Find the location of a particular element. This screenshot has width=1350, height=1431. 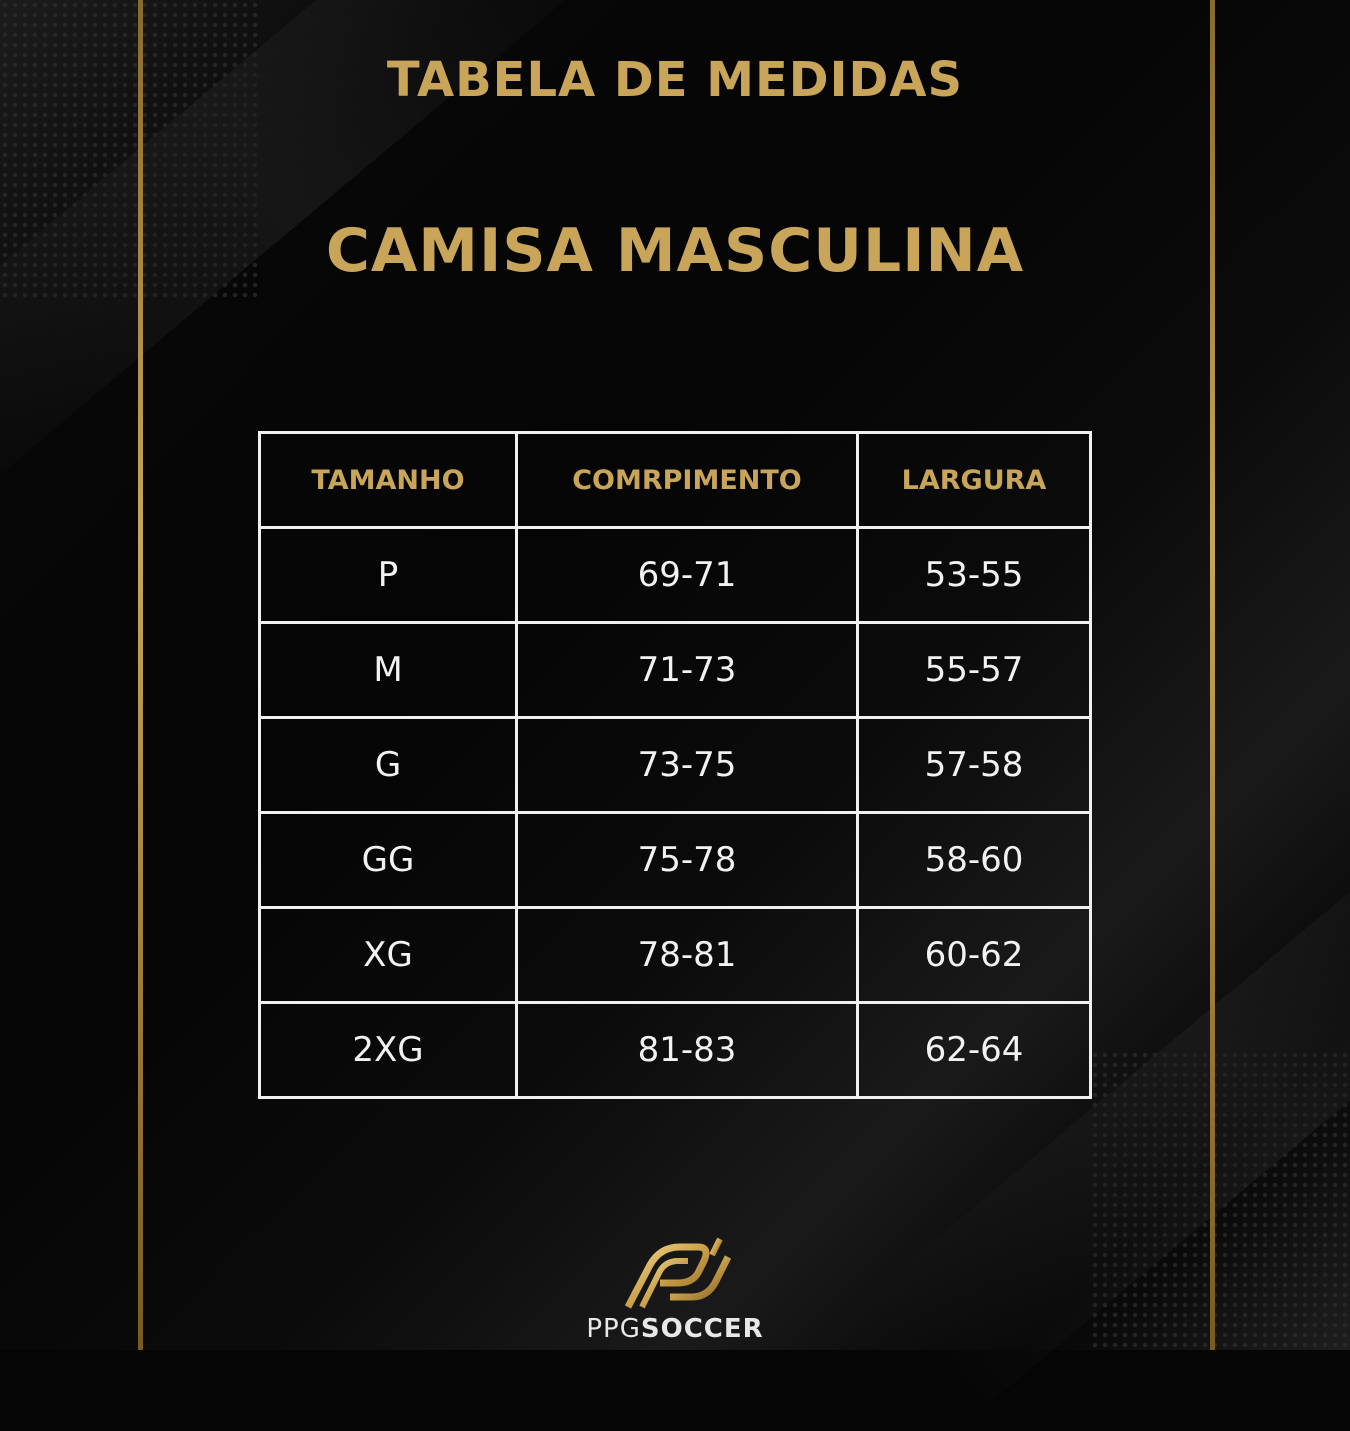

header-size: TAMANHO is located at coordinates (388, 480).